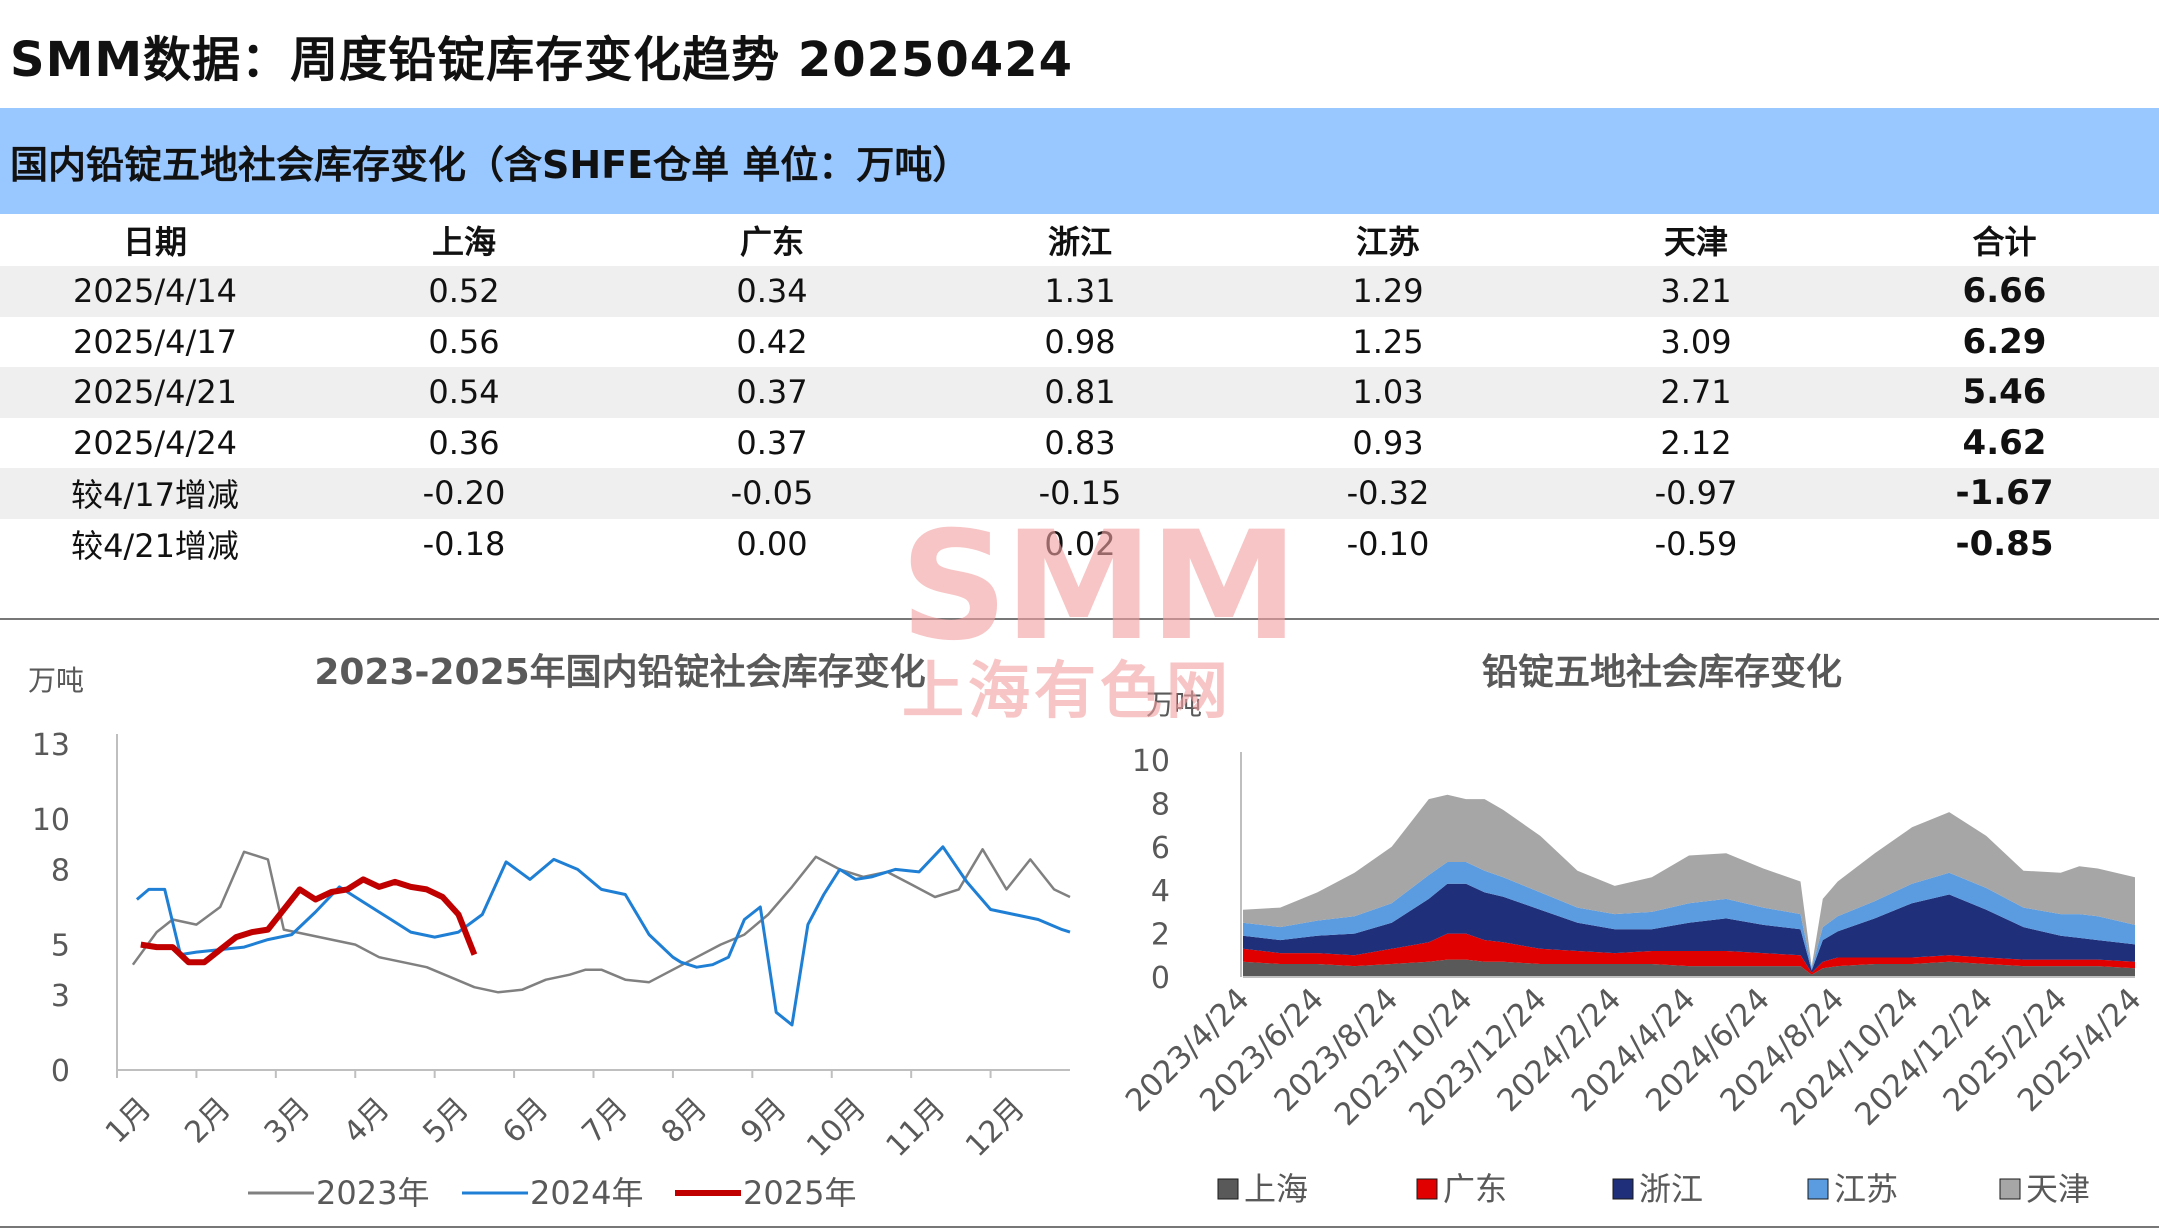 This screenshot has height=1230, width=2159. I want to click on legend-label: 广东, so click(1475, 1189).